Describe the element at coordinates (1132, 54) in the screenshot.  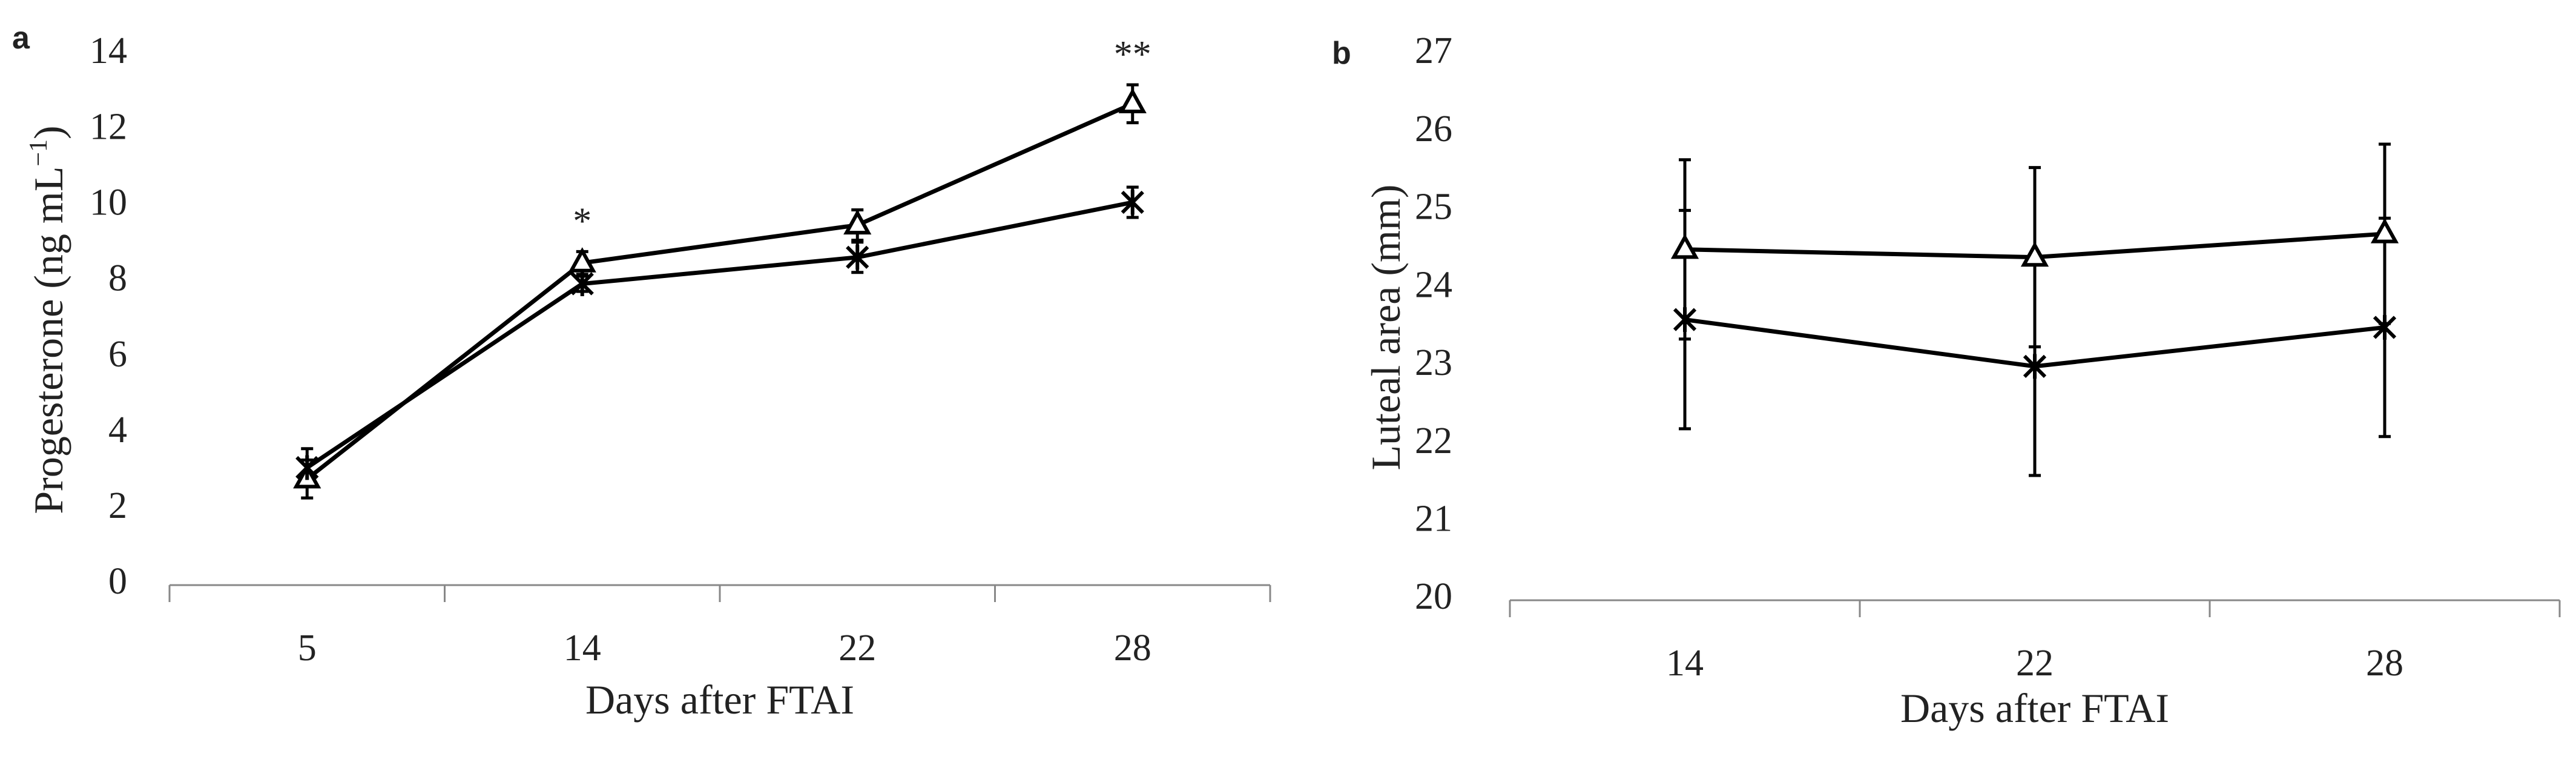
I see `significance-annotation: **` at that location.